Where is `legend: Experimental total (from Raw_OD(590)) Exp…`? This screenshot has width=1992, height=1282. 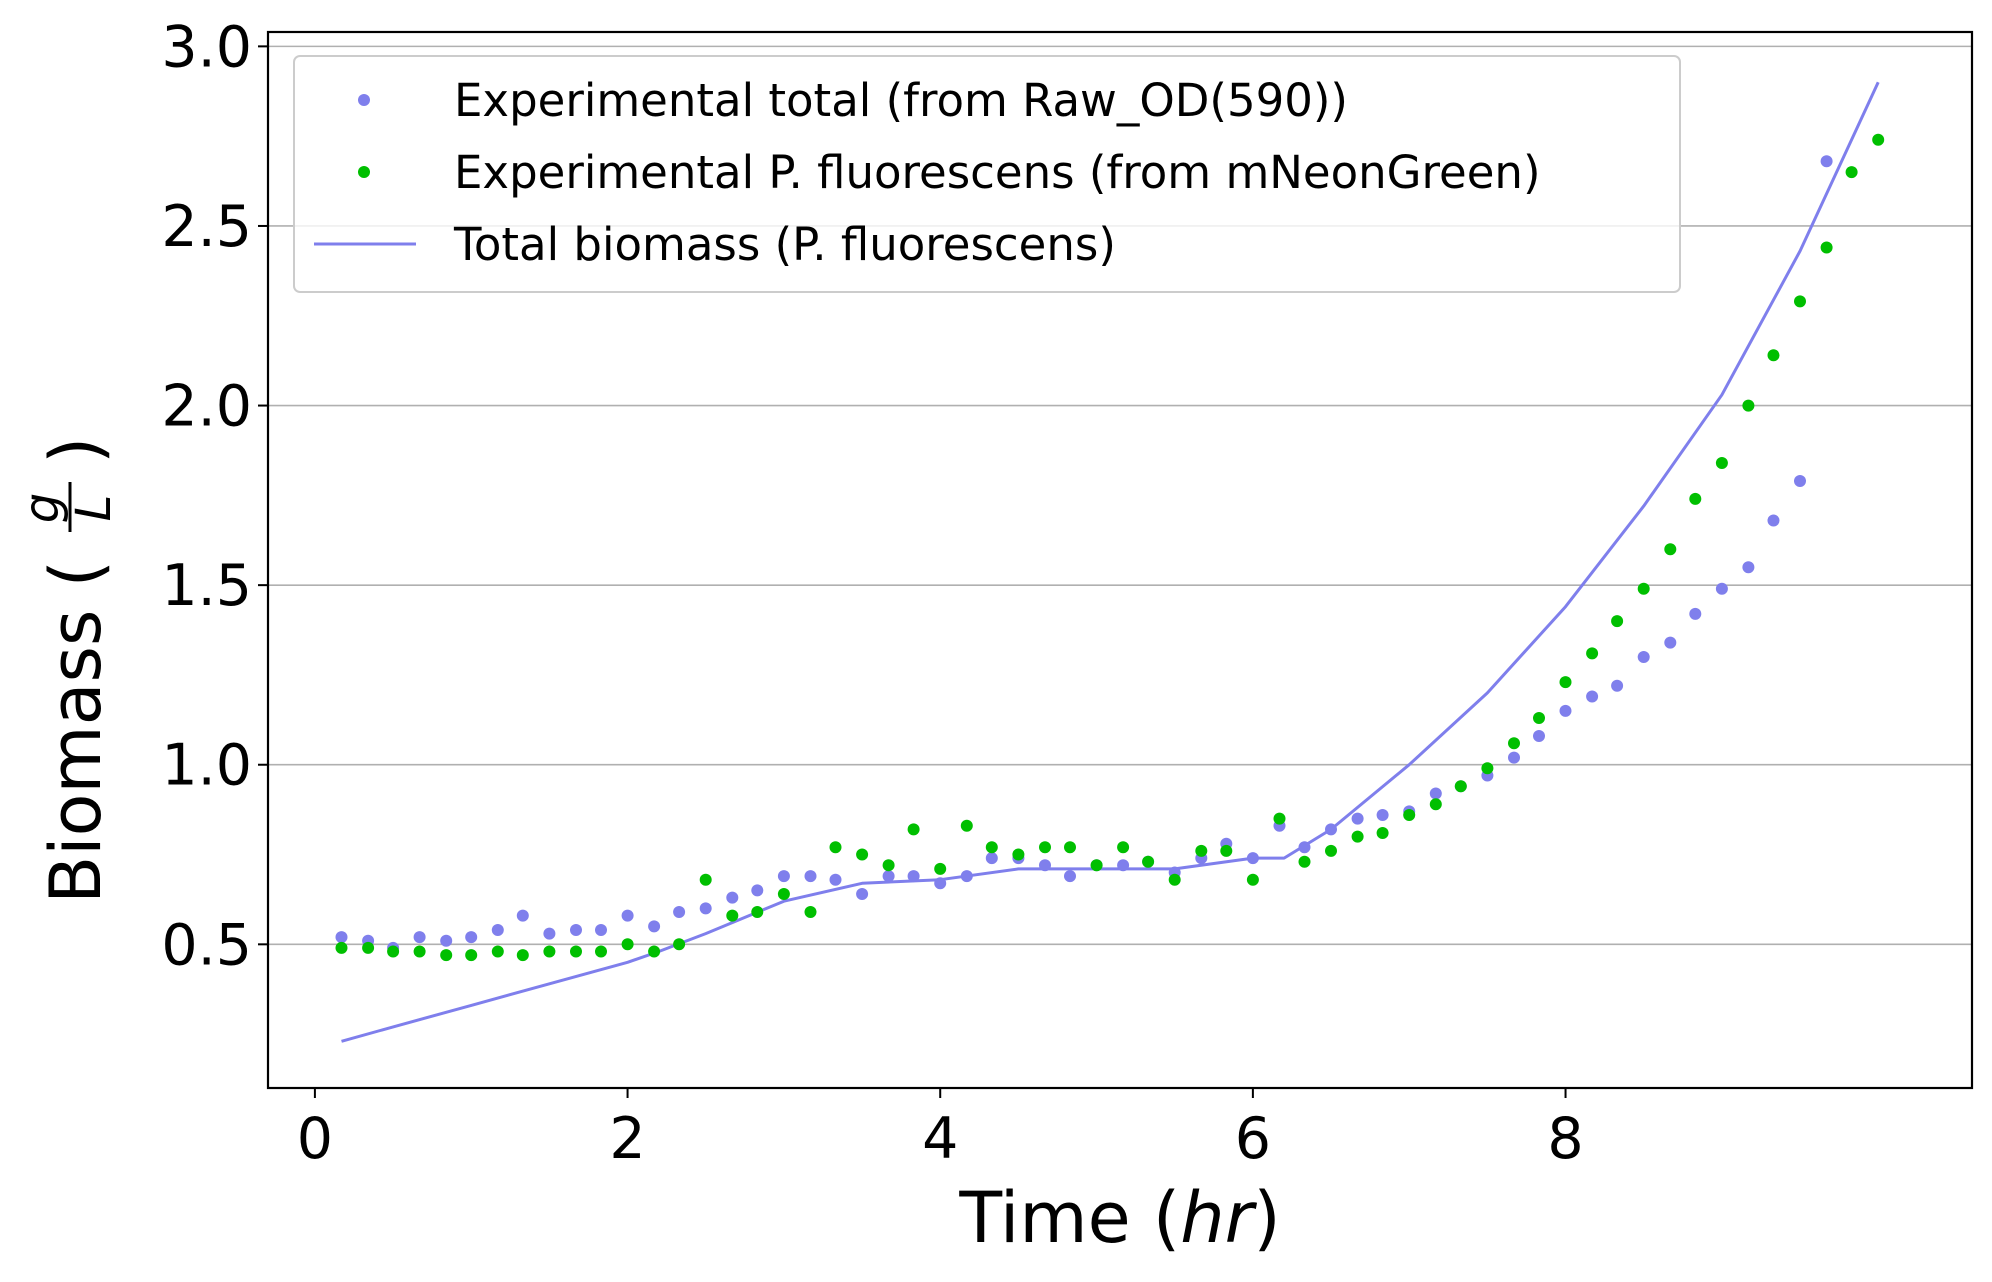 legend: Experimental total (from Raw_OD(590)) Exp… is located at coordinates (987, 174).